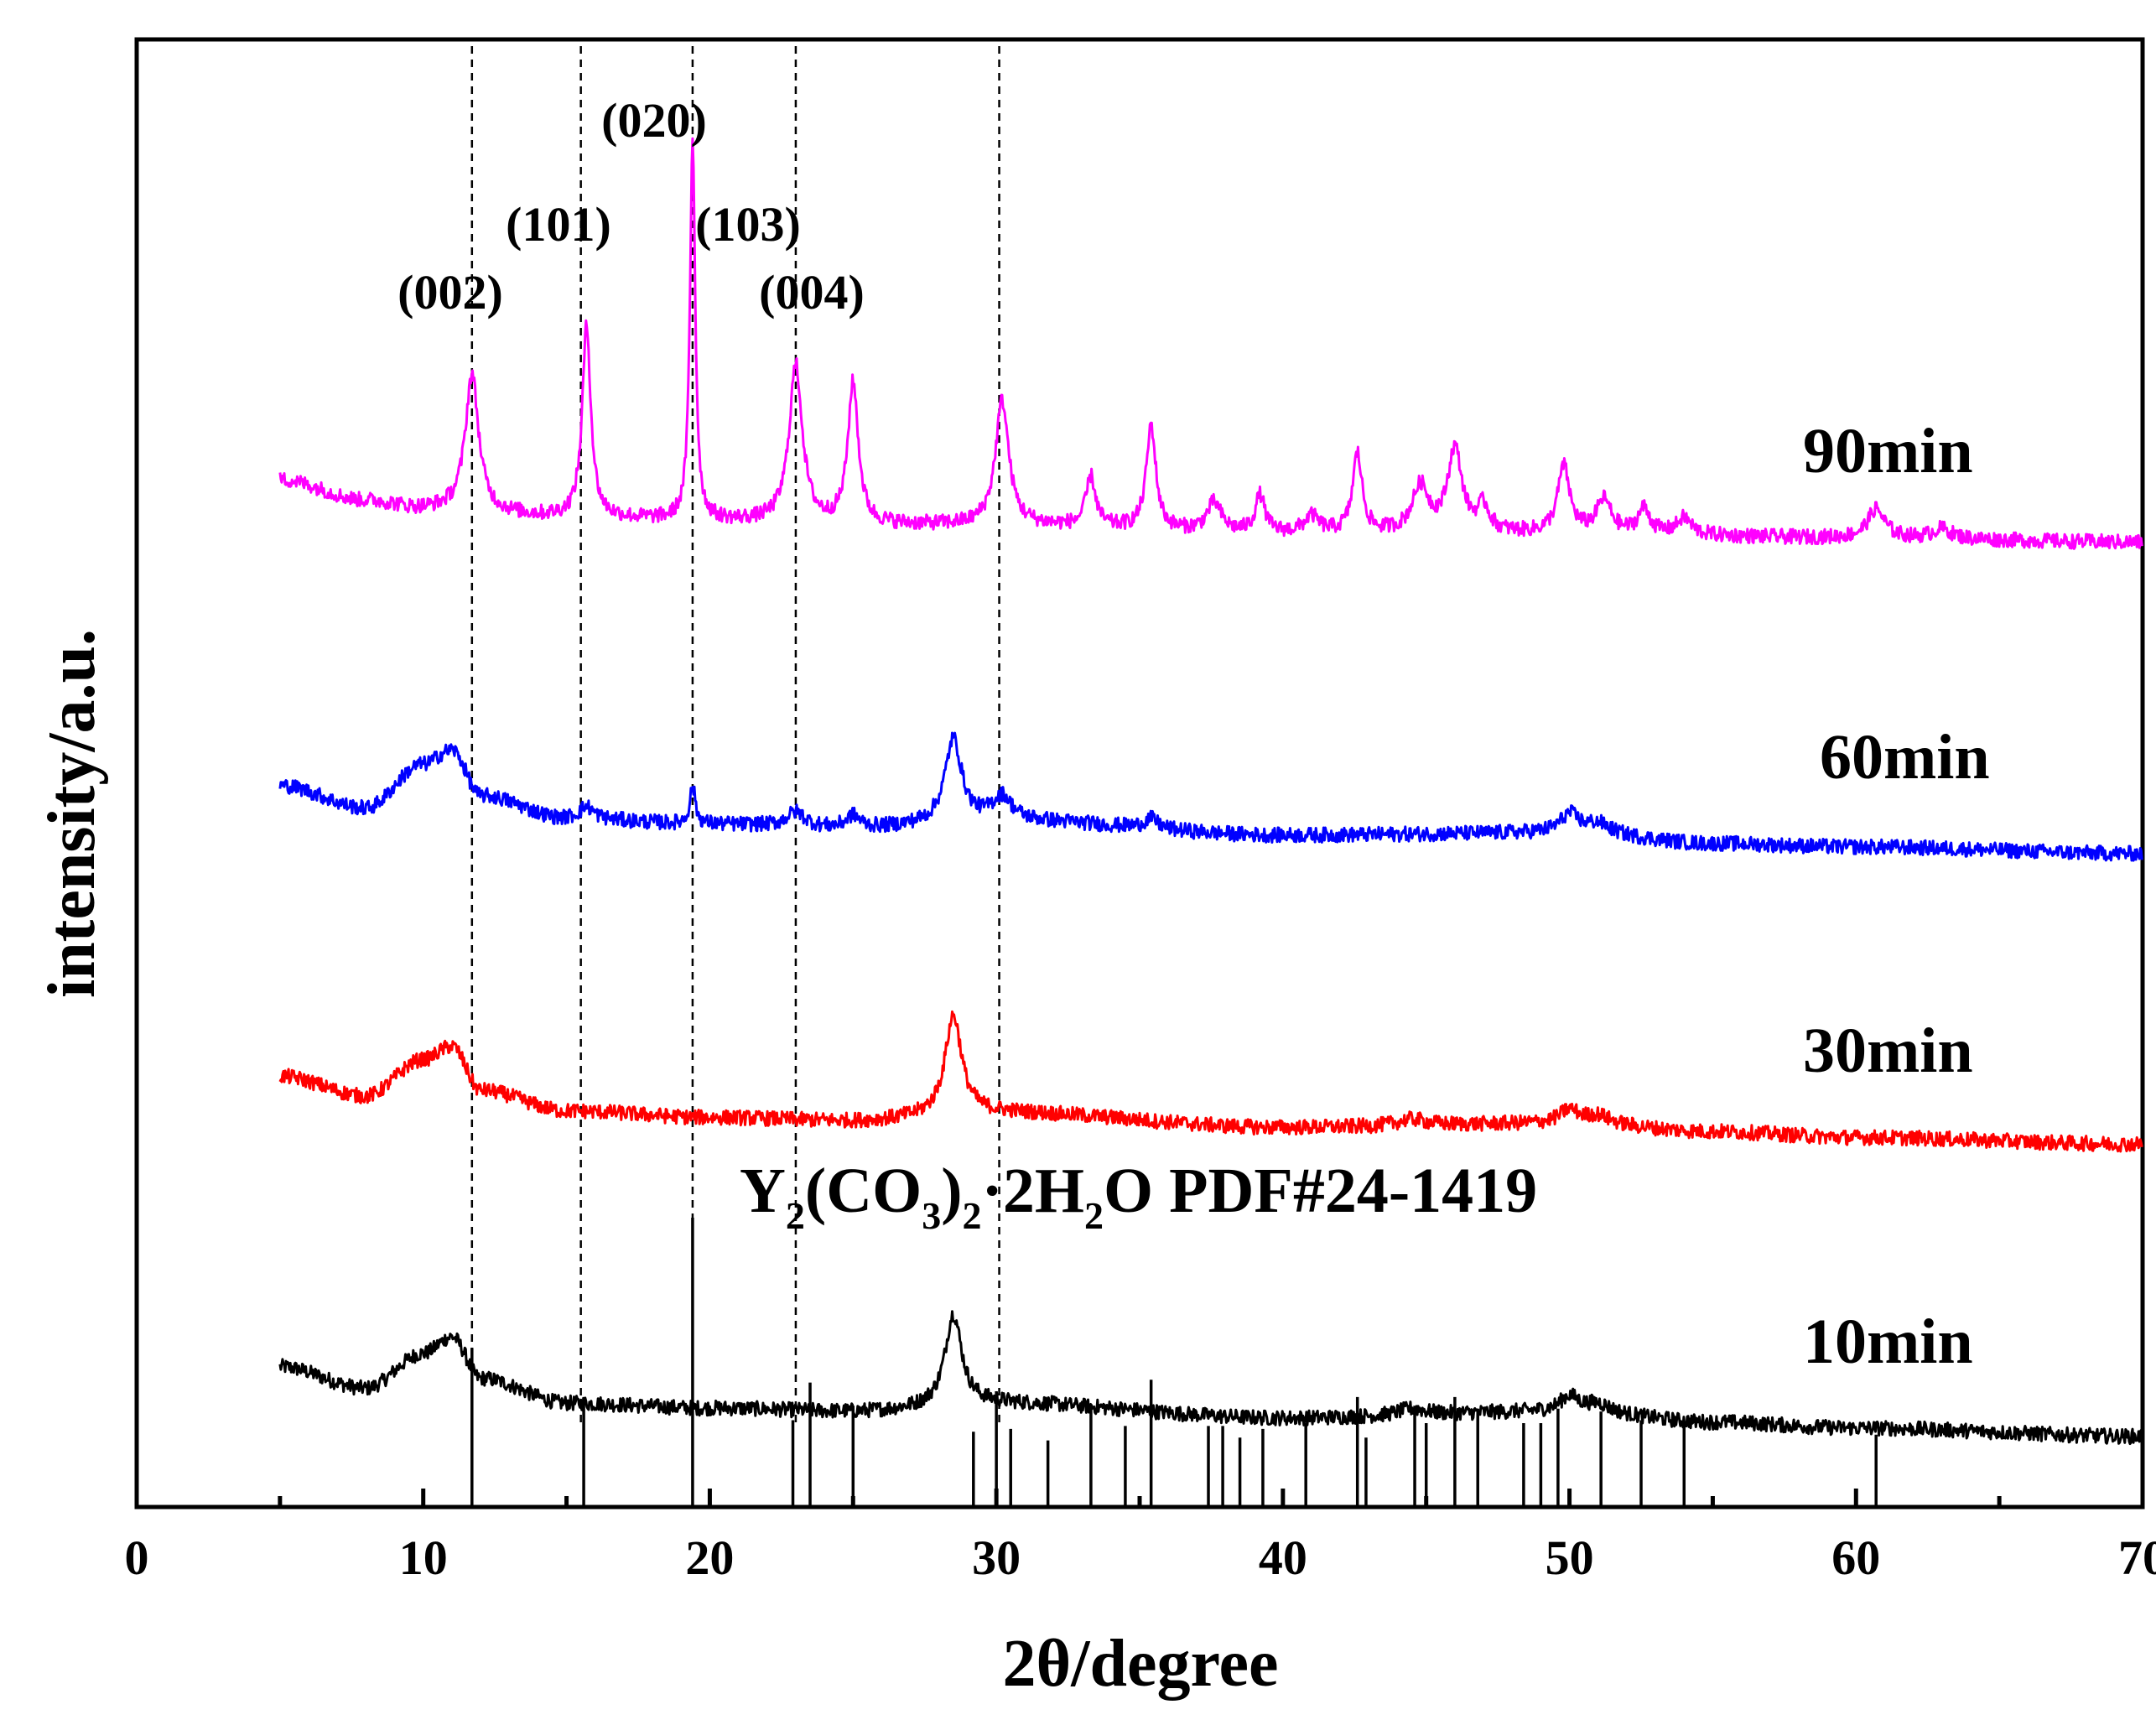  Describe the element at coordinates (1896, 897) in the screenshot. I see `series-labels: 10min 30min 60min 90min` at that location.